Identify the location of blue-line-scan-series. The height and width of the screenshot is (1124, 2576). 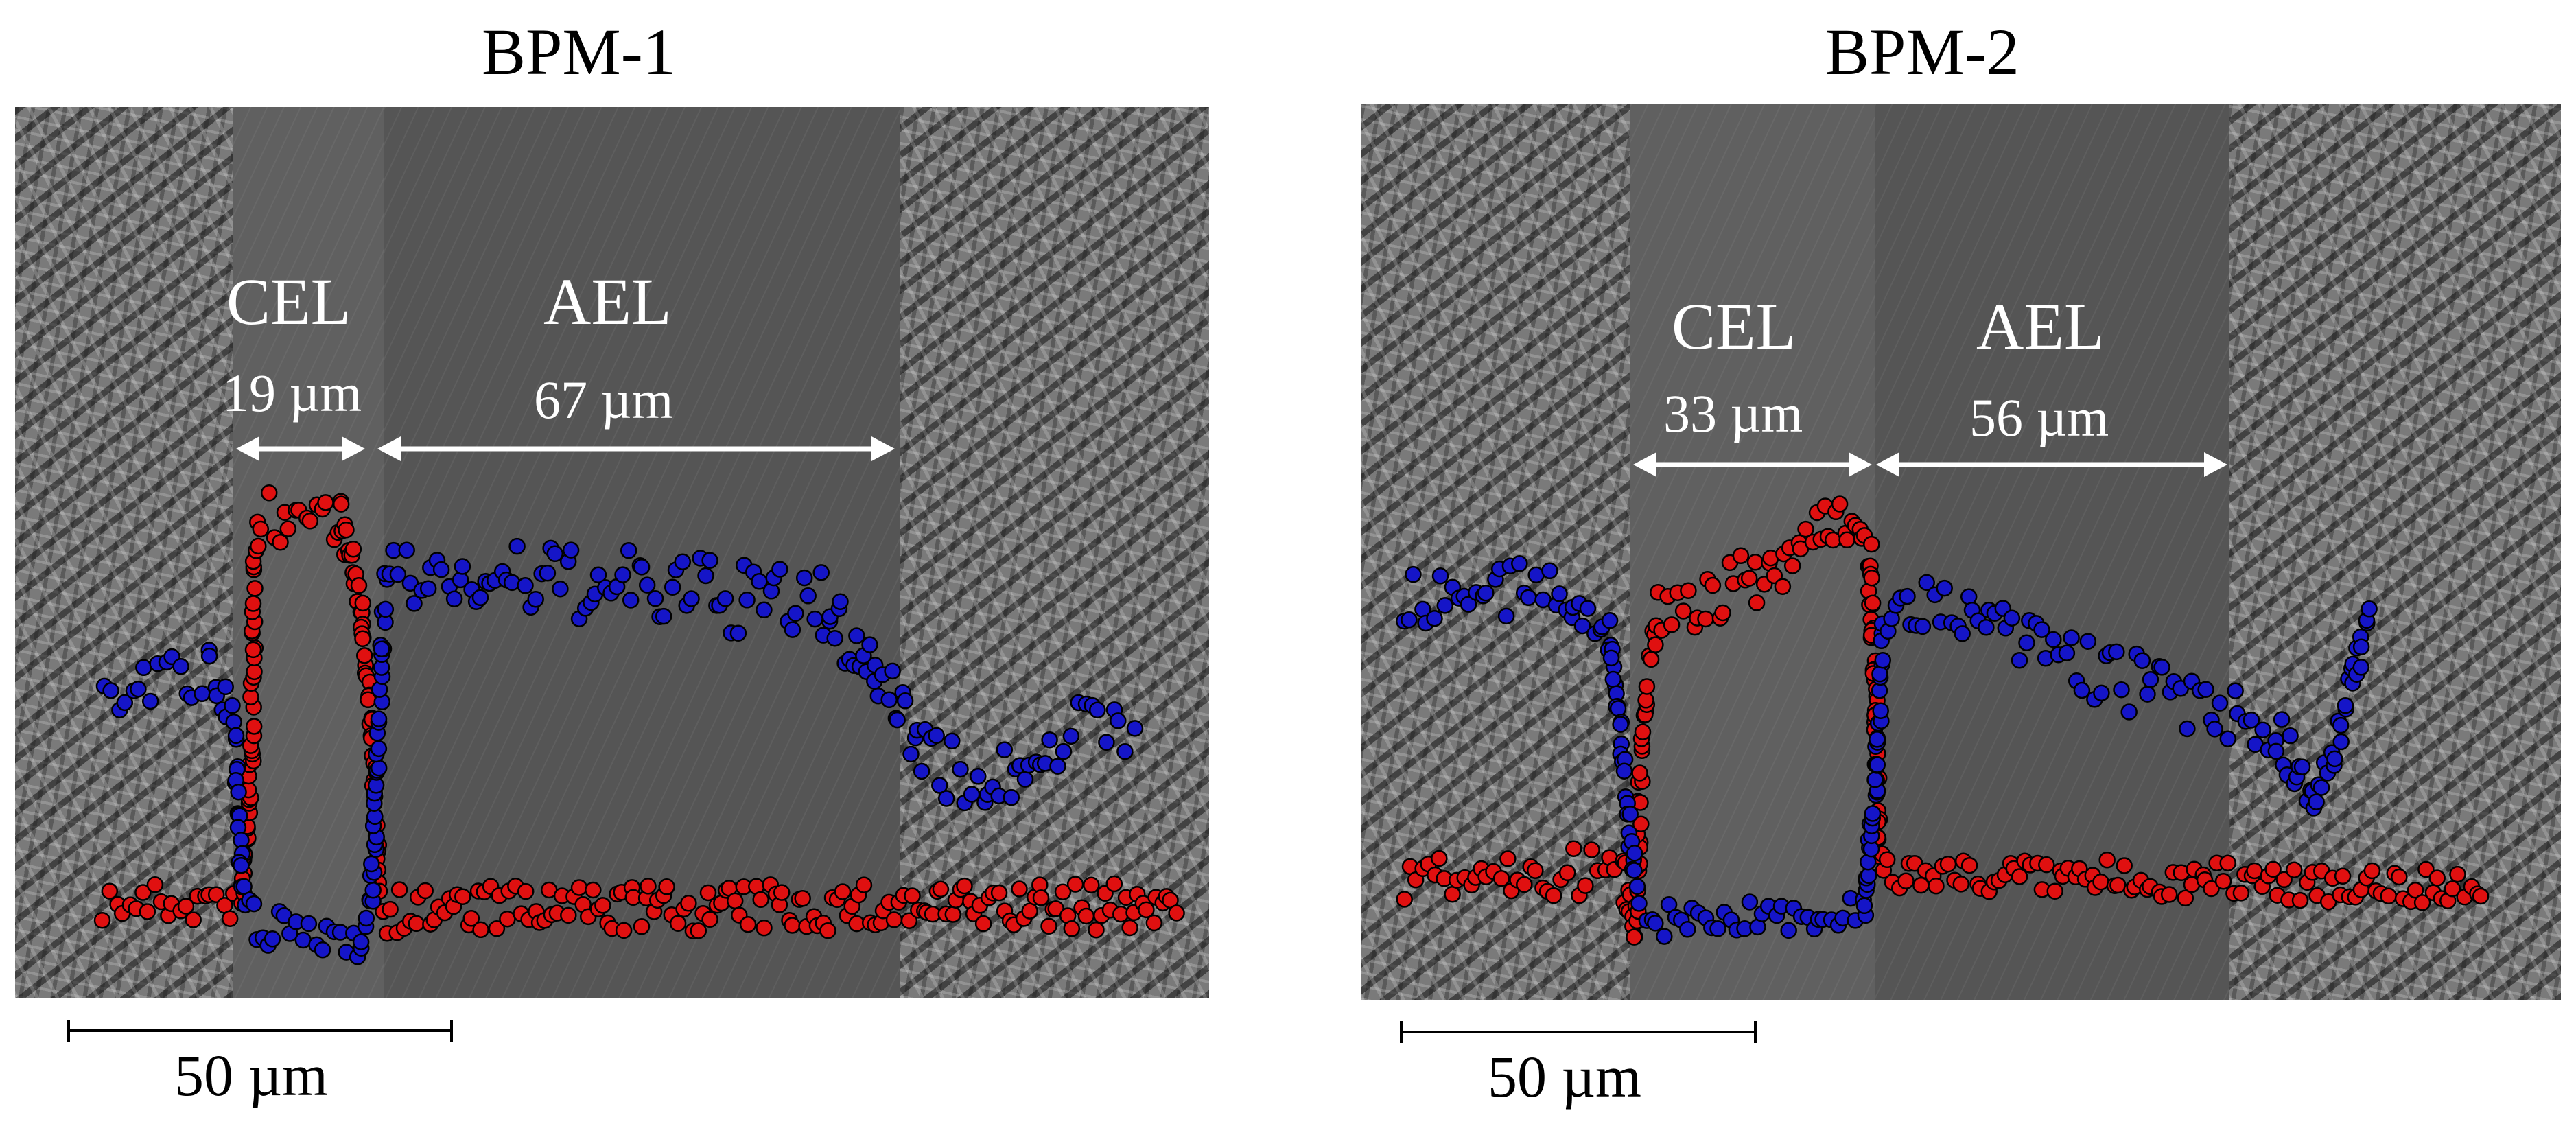
(1886, 750).